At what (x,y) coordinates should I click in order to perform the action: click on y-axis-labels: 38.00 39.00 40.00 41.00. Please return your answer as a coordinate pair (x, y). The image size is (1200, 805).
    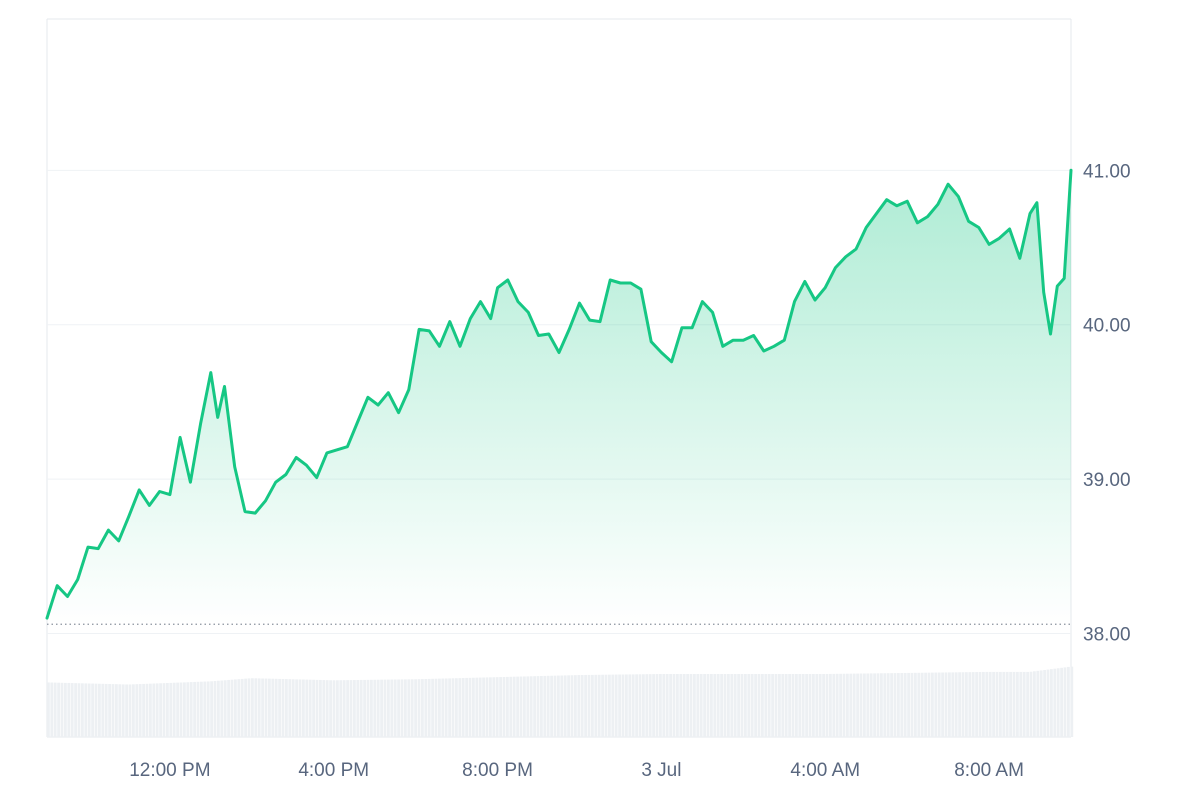
    Looking at the image, I should click on (1107, 403).